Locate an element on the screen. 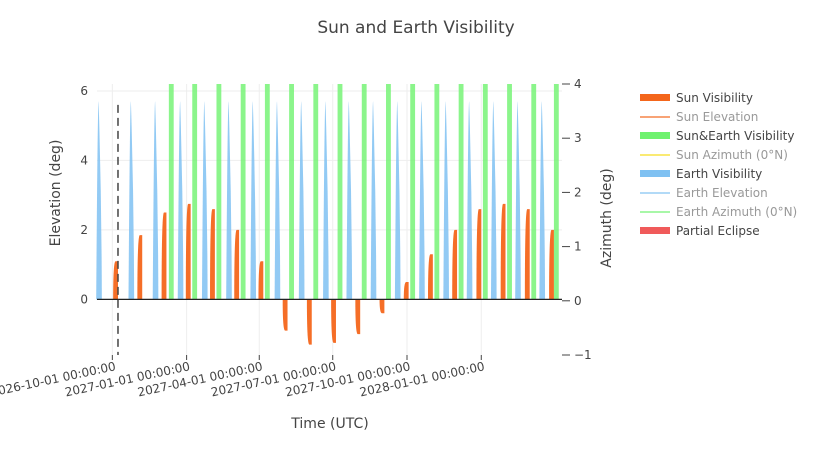 This screenshot has width=818, height=450. legend-label: Sun Azimuth (0°N) is located at coordinates (732, 155).